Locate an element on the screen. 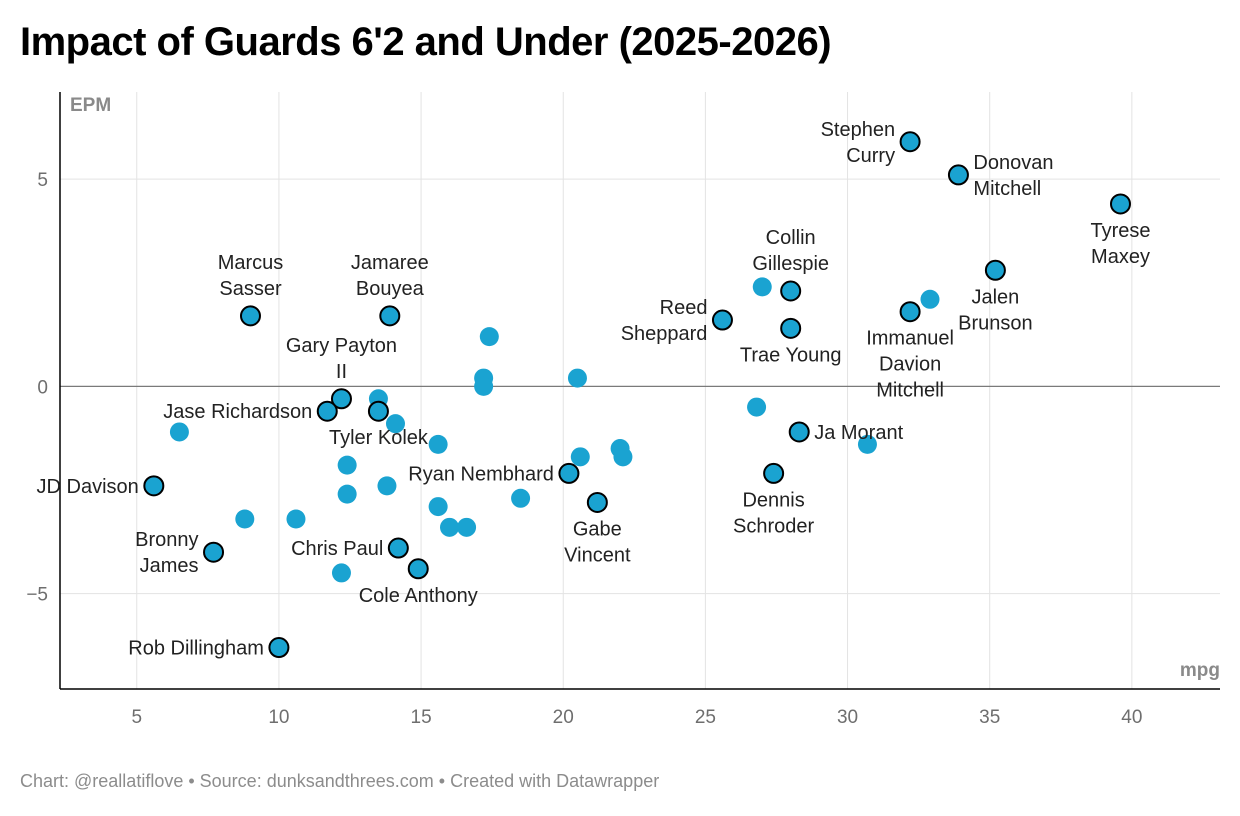  footer-source: Source: dunksandthrees.com is located at coordinates (316, 781).